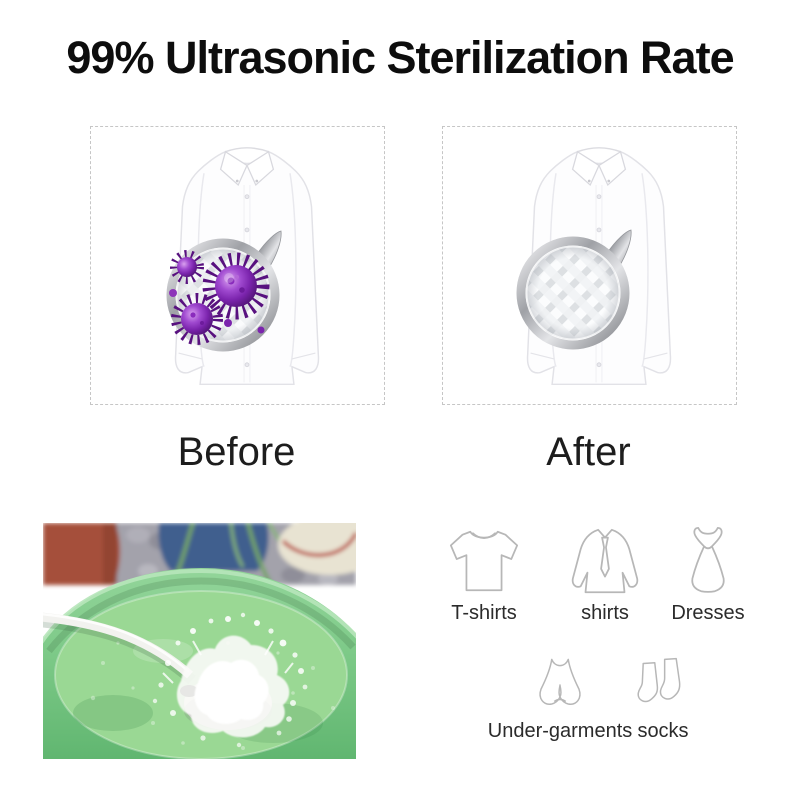 This screenshot has height=800, width=800. Describe the element at coordinates (236, 452) in the screenshot. I see `before-label: Before` at that location.